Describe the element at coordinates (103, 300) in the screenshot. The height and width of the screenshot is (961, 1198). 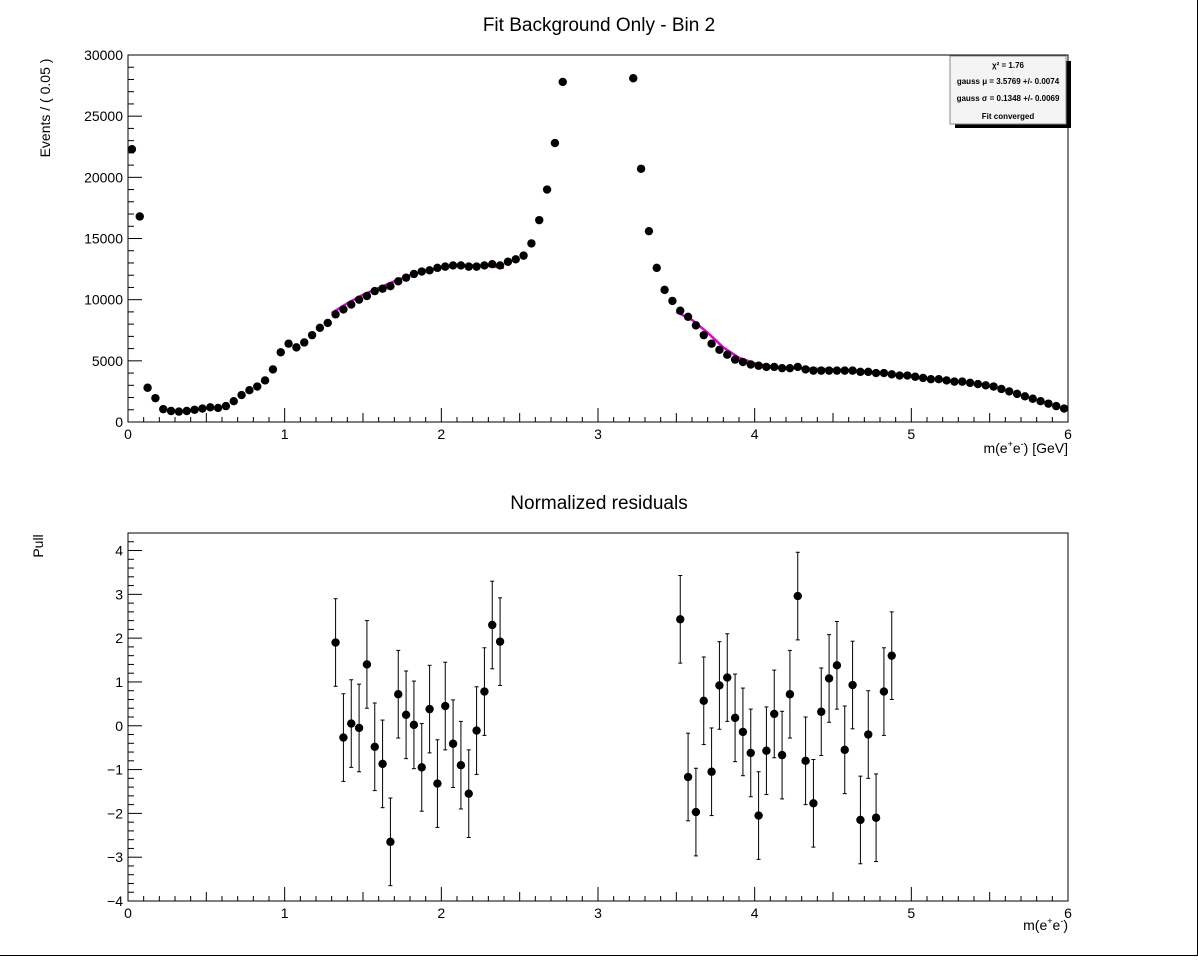
I see `y-tick-label: 10000` at that location.